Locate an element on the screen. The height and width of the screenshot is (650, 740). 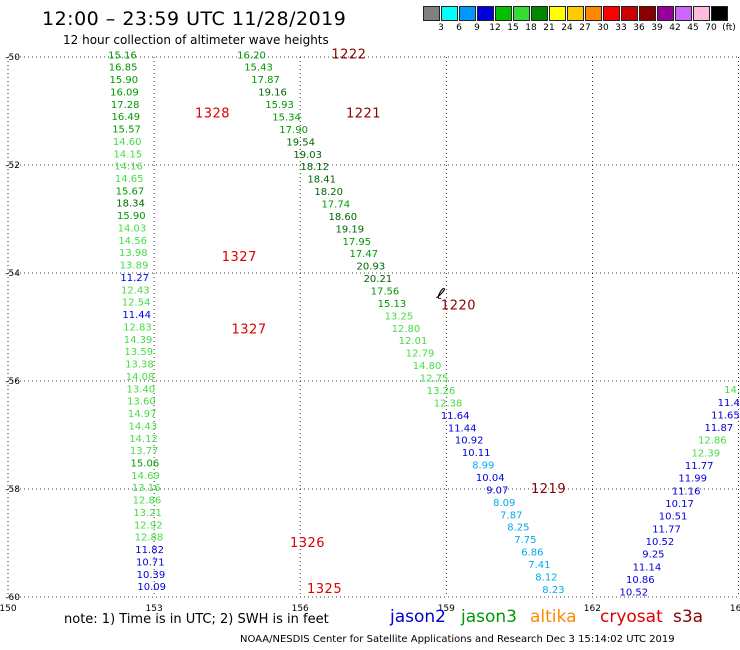
wave-height-value: 12.43 is located at coordinates (135, 290).